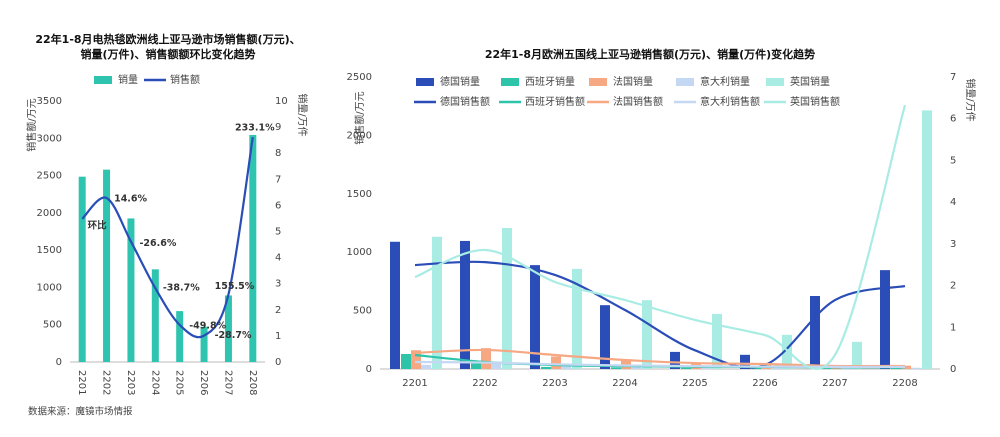 The image size is (1000, 437). Describe the element at coordinates (52, 325) in the screenshot. I see `y-tick-label: 500` at that location.